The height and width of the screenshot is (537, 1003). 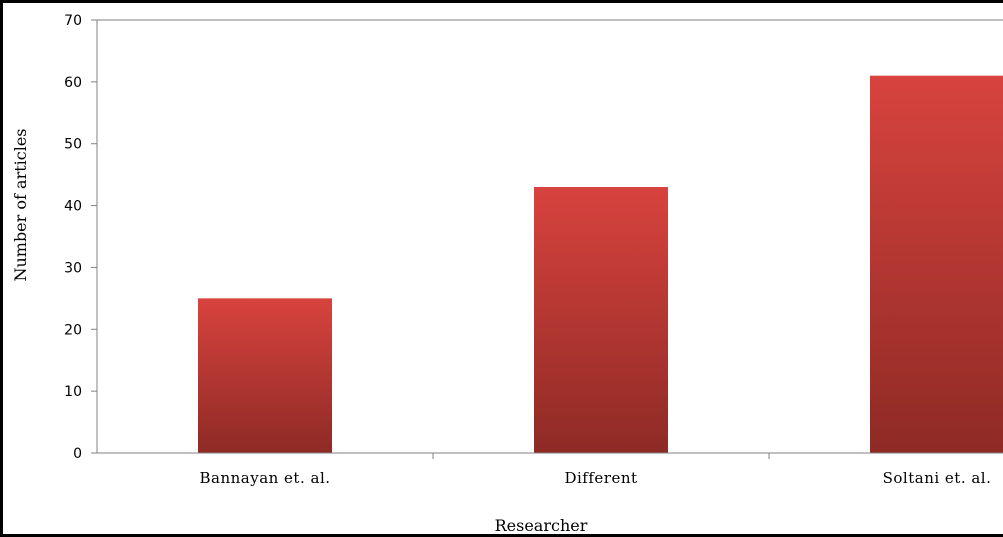 What do you see at coordinates (264, 478) in the screenshot?
I see `x-tick-label: Bannayan et. al.` at bounding box center [264, 478].